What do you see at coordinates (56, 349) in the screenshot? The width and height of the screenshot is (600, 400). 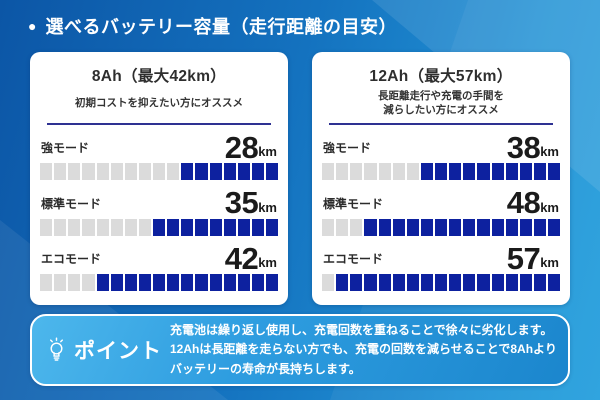 I see `lightbulb-icon` at bounding box center [56, 349].